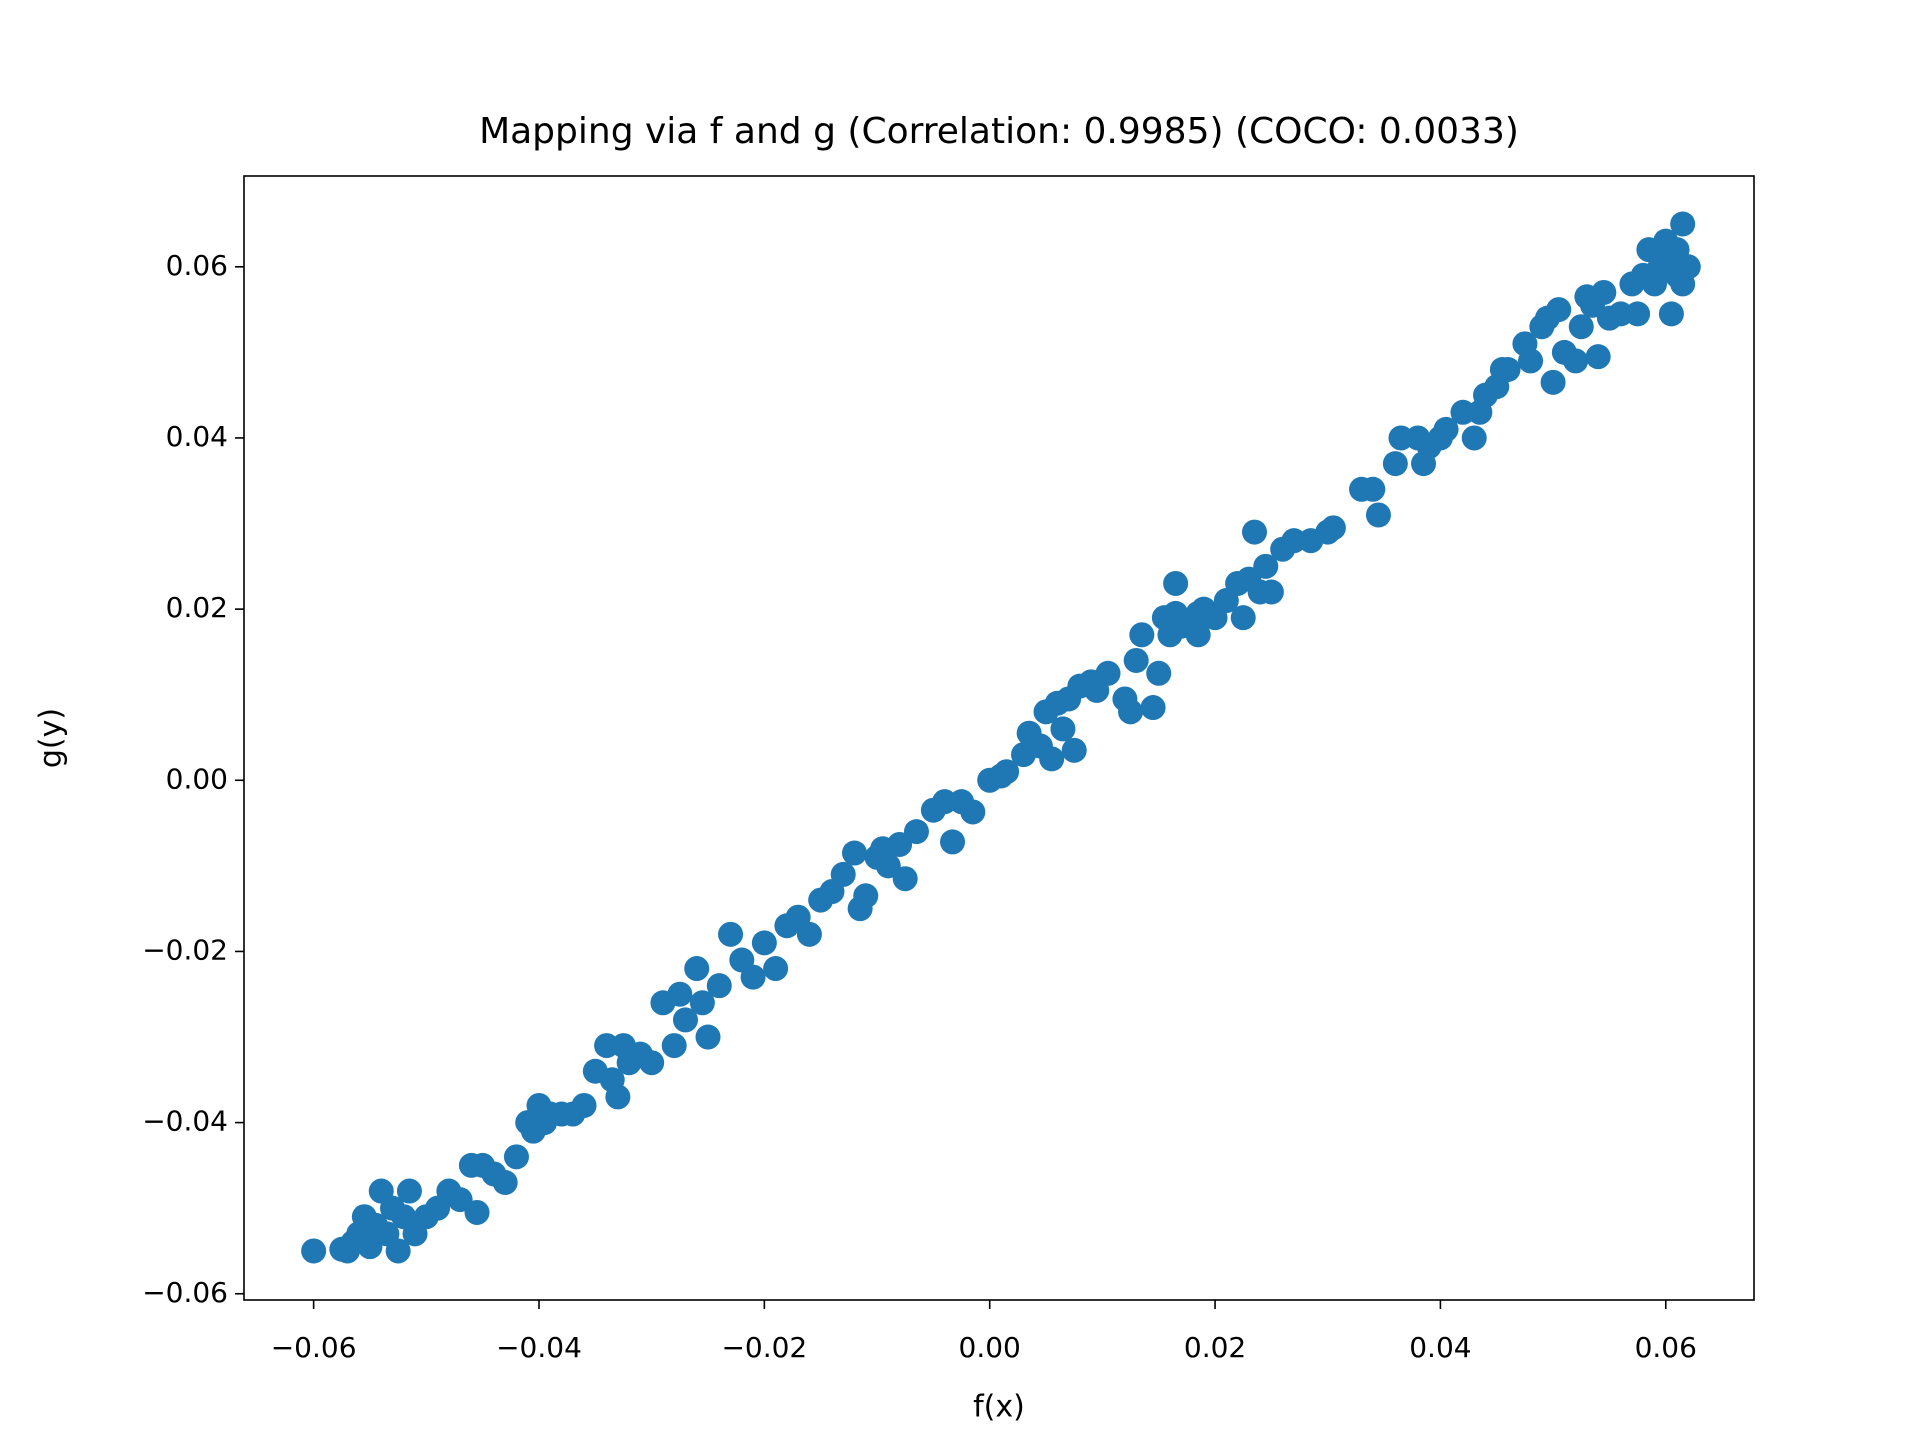  Describe the element at coordinates (314, 1347) in the screenshot. I see `x-tick-label: −0.06` at that location.